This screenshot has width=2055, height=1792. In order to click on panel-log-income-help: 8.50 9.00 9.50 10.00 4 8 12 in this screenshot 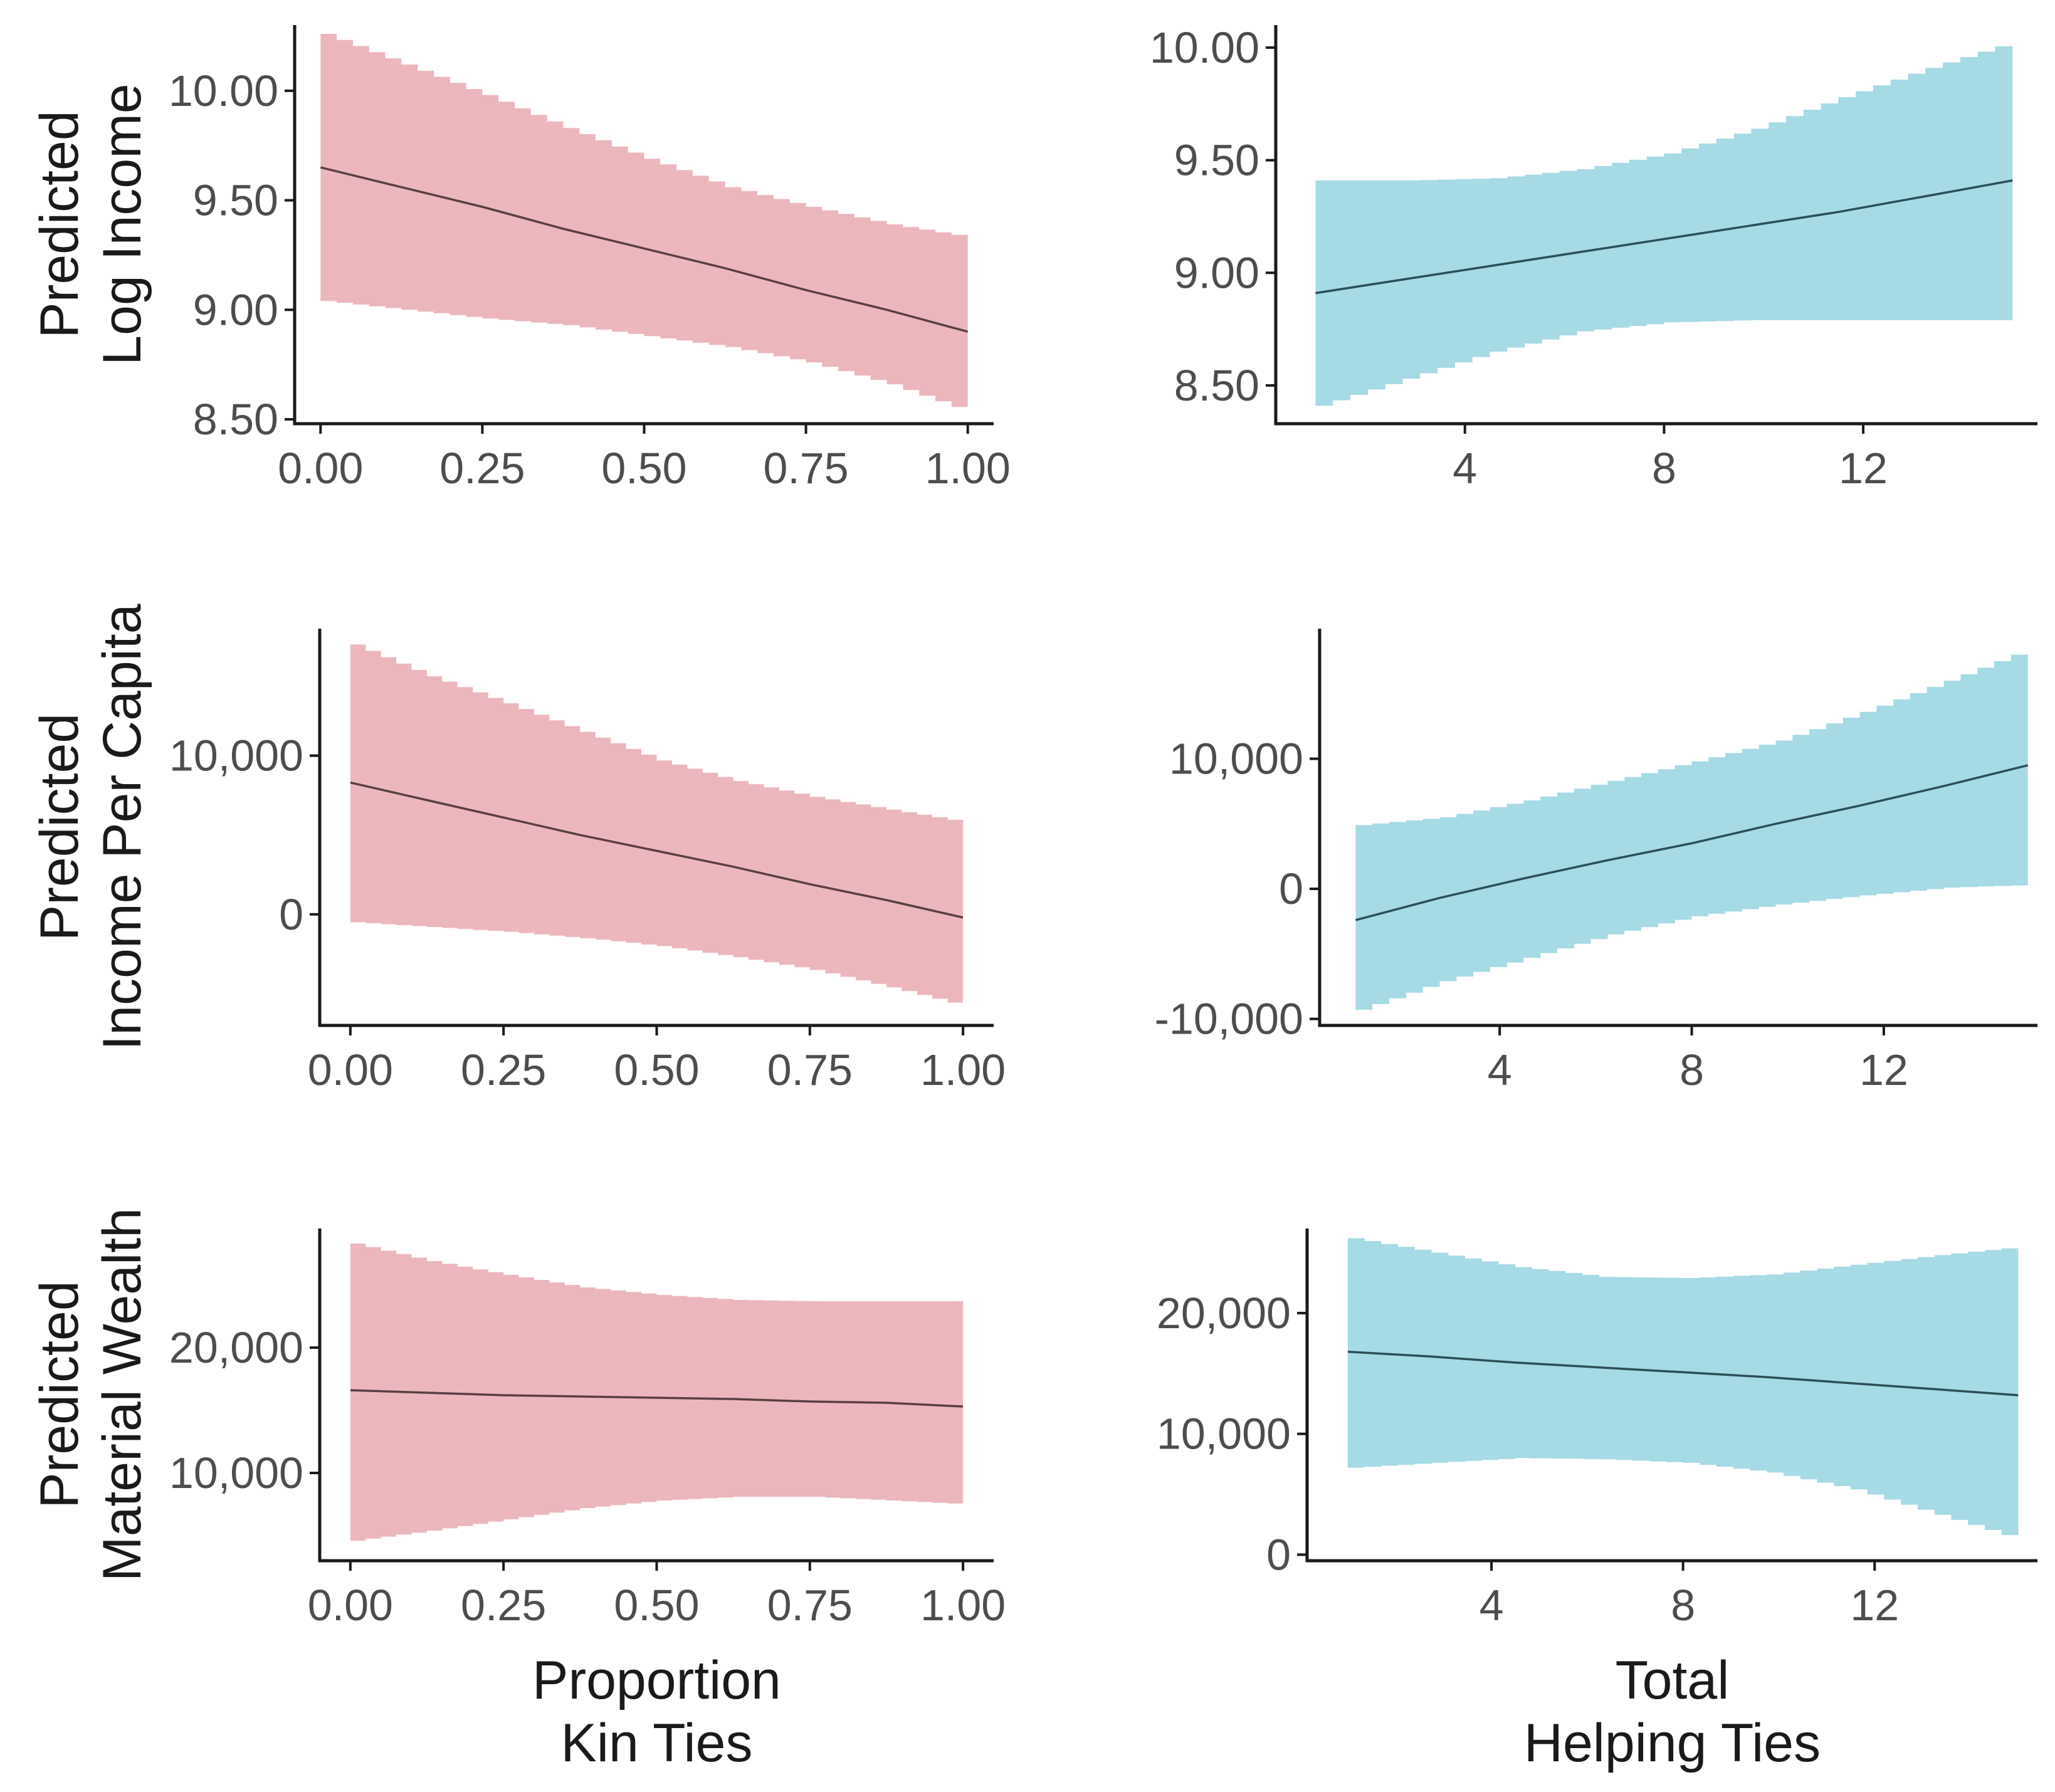, I will do `click(1593, 258)`.